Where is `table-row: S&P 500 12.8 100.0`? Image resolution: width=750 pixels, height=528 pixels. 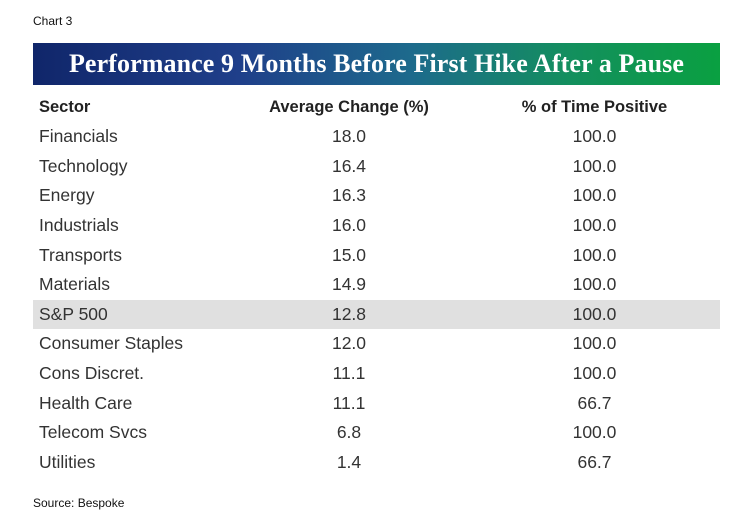
table-row: S&P 500 12.8 100.0 is located at coordinates (376, 314).